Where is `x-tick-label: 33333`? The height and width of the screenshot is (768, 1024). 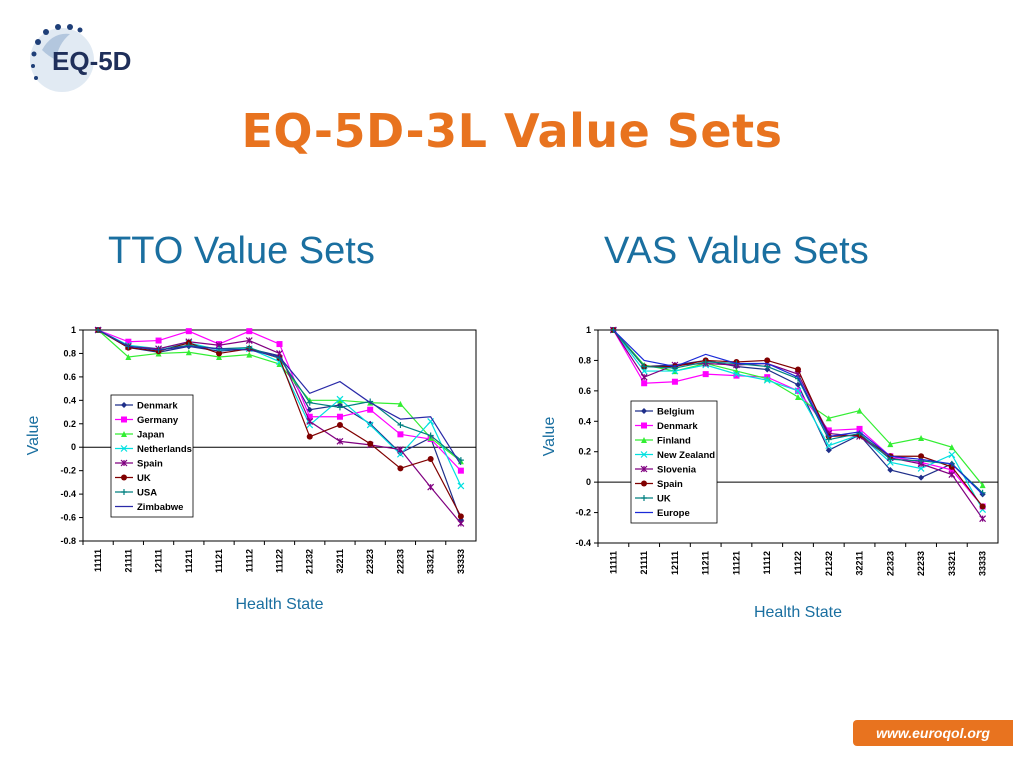 x-tick-label: 33333 is located at coordinates (983, 563).